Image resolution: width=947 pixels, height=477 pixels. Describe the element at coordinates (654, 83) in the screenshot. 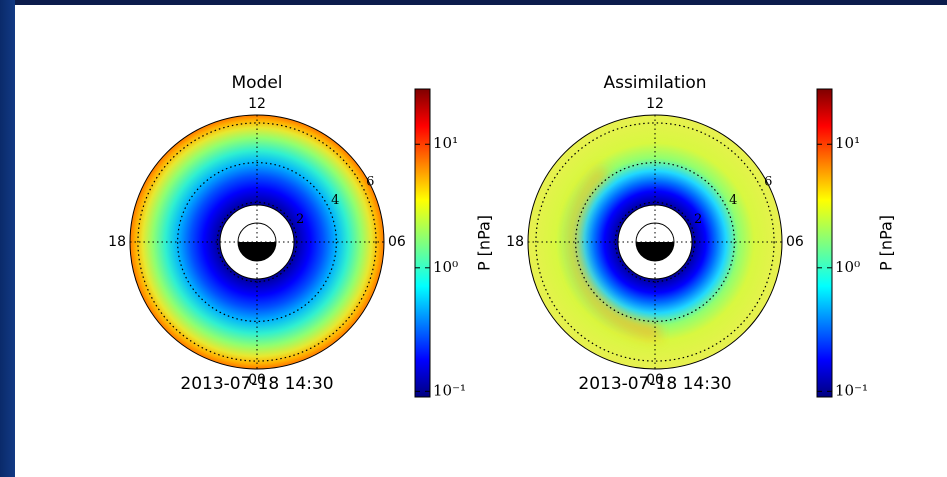

I see `chart-title: Assimilation` at that location.